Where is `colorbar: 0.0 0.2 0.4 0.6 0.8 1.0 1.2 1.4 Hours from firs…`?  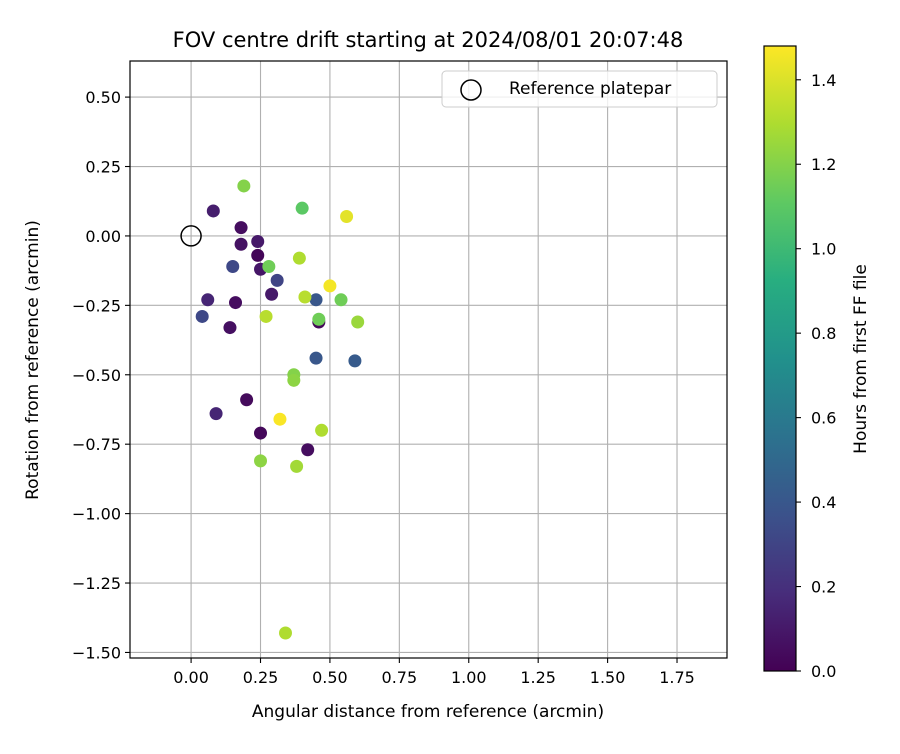
colorbar: 0.0 0.2 0.4 0.6 0.8 1.0 1.2 1.4 Hours from firs… is located at coordinates (817, 363).